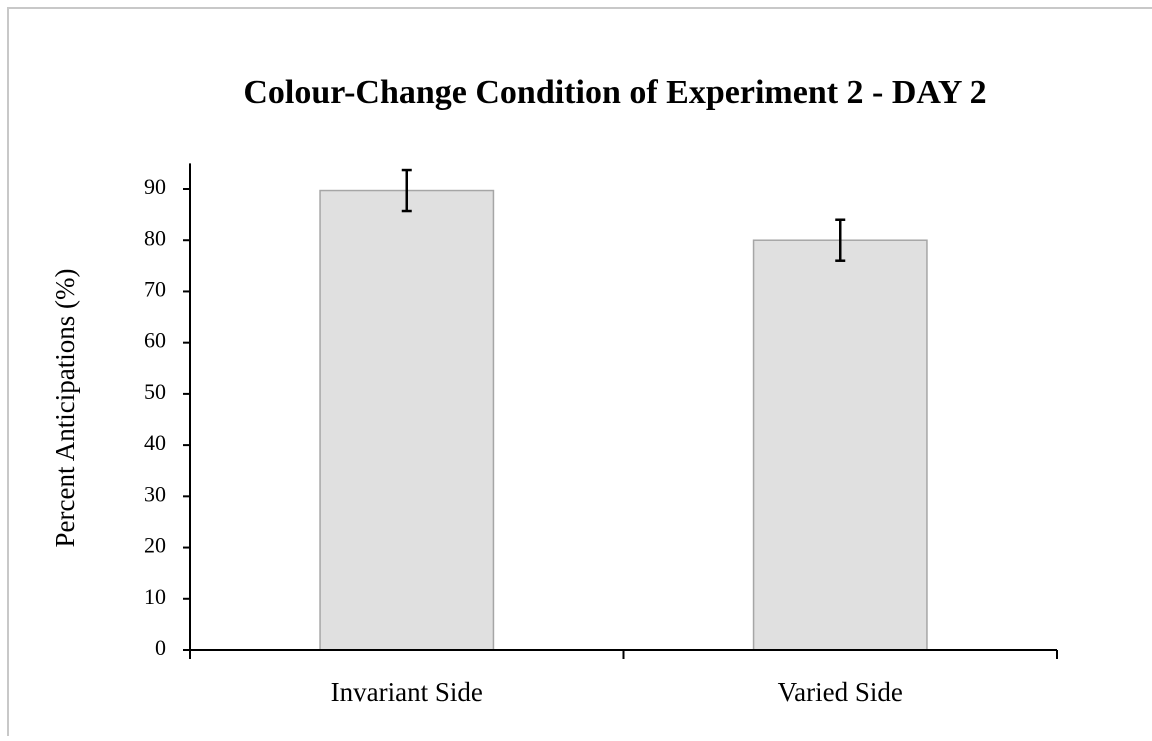 The width and height of the screenshot is (1152, 741). What do you see at coordinates (155, 391) in the screenshot?
I see `y-tick-label: 50` at bounding box center [155, 391].